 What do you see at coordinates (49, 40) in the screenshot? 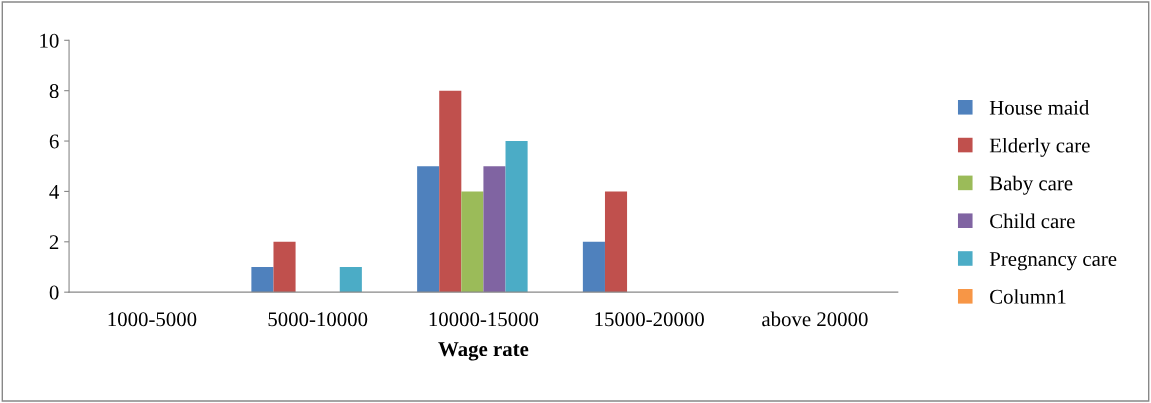
I see `y-tick-label: 10` at bounding box center [49, 40].